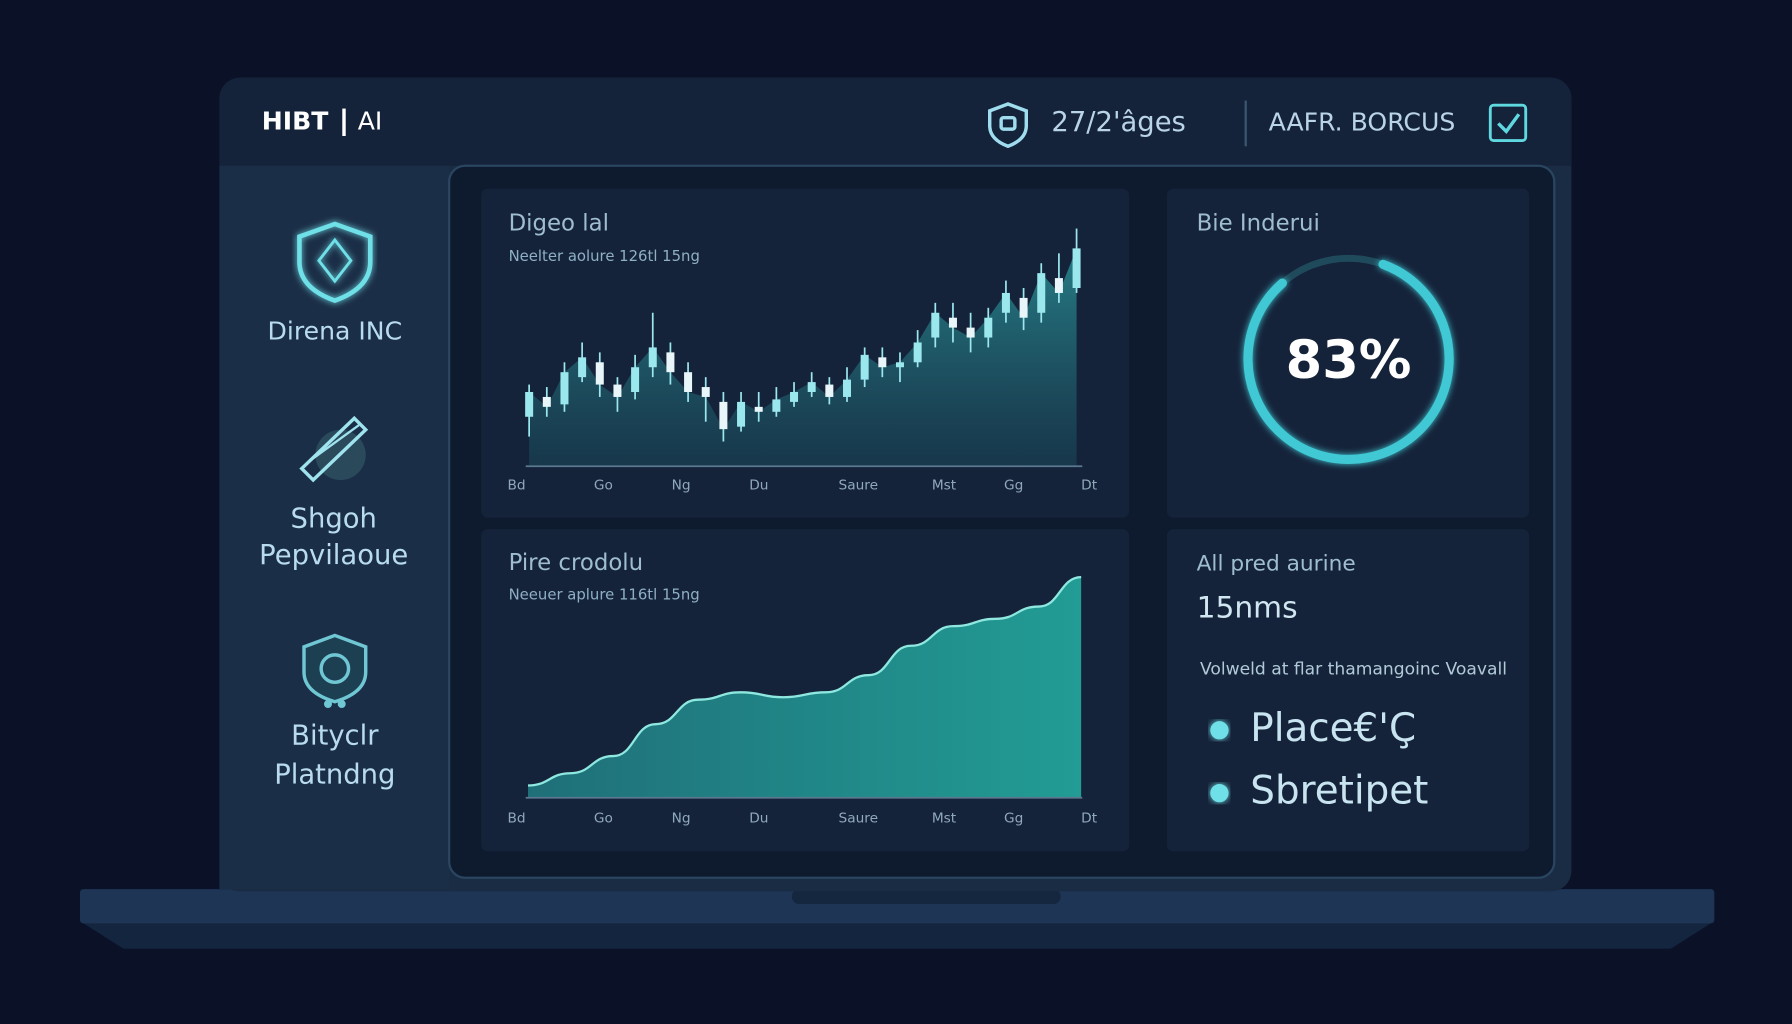  What do you see at coordinates (1247, 608) in the screenshot?
I see `stats-value: 15nms` at bounding box center [1247, 608].